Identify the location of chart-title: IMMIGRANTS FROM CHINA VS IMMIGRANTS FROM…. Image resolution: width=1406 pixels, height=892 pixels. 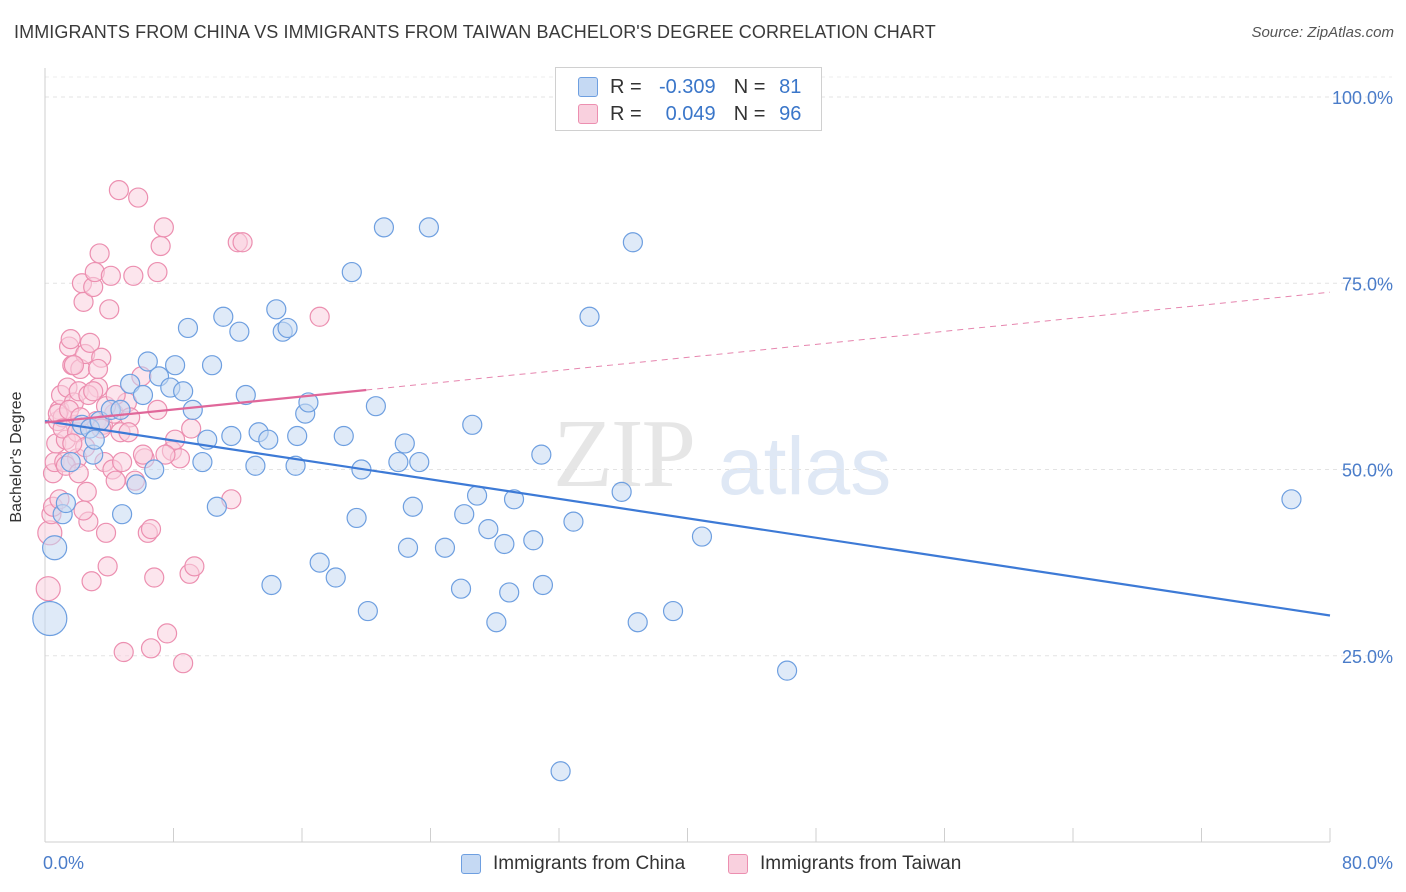
(475, 32).